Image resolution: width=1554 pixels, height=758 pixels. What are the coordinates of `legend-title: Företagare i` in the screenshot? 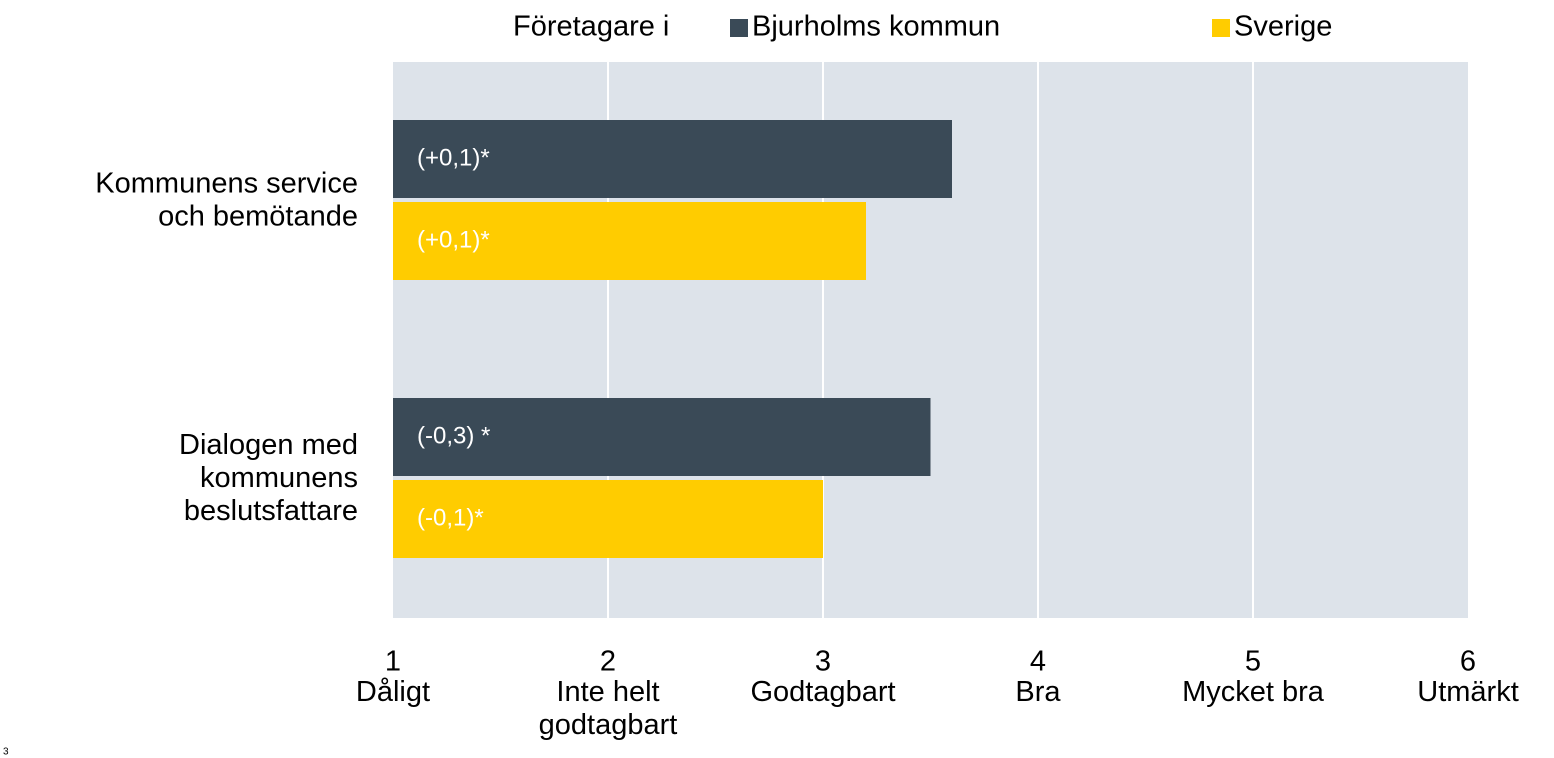 It's located at (591, 27).